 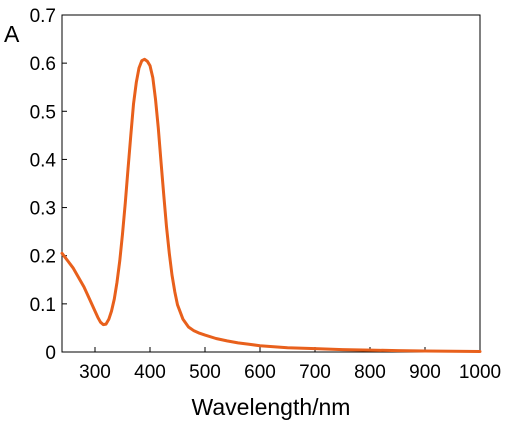 I want to click on y-tick-label: 0.5, so click(x=43, y=112).